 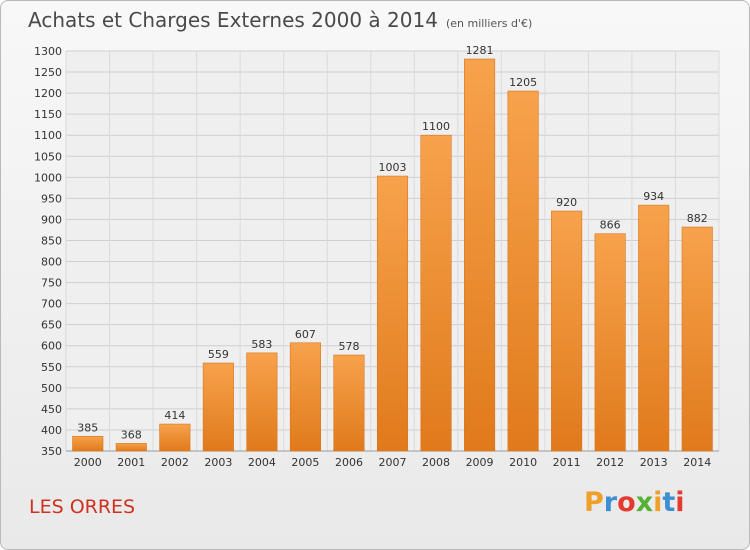 I want to click on commune-name: LES ORRES, so click(x=82, y=507).